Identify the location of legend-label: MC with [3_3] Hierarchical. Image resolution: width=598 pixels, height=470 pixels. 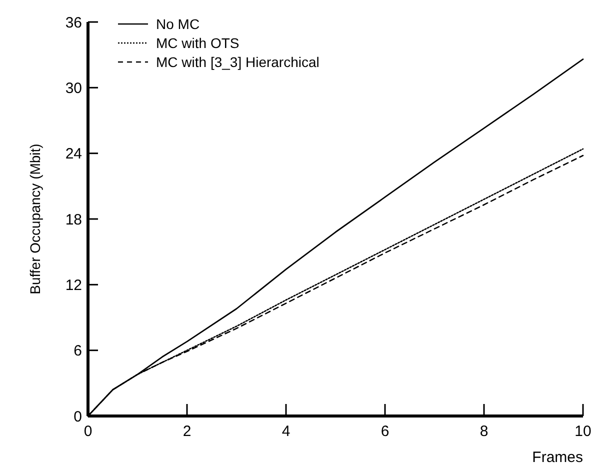
(238, 62).